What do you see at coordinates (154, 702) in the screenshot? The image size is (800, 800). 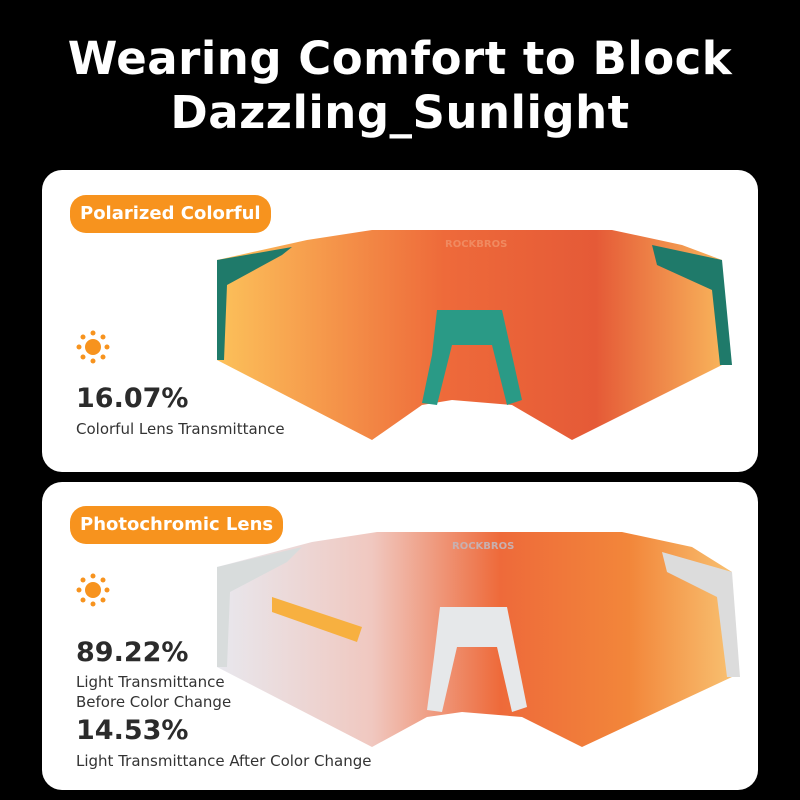 I see `before-change-label-line-2: Before Color Change` at bounding box center [154, 702].